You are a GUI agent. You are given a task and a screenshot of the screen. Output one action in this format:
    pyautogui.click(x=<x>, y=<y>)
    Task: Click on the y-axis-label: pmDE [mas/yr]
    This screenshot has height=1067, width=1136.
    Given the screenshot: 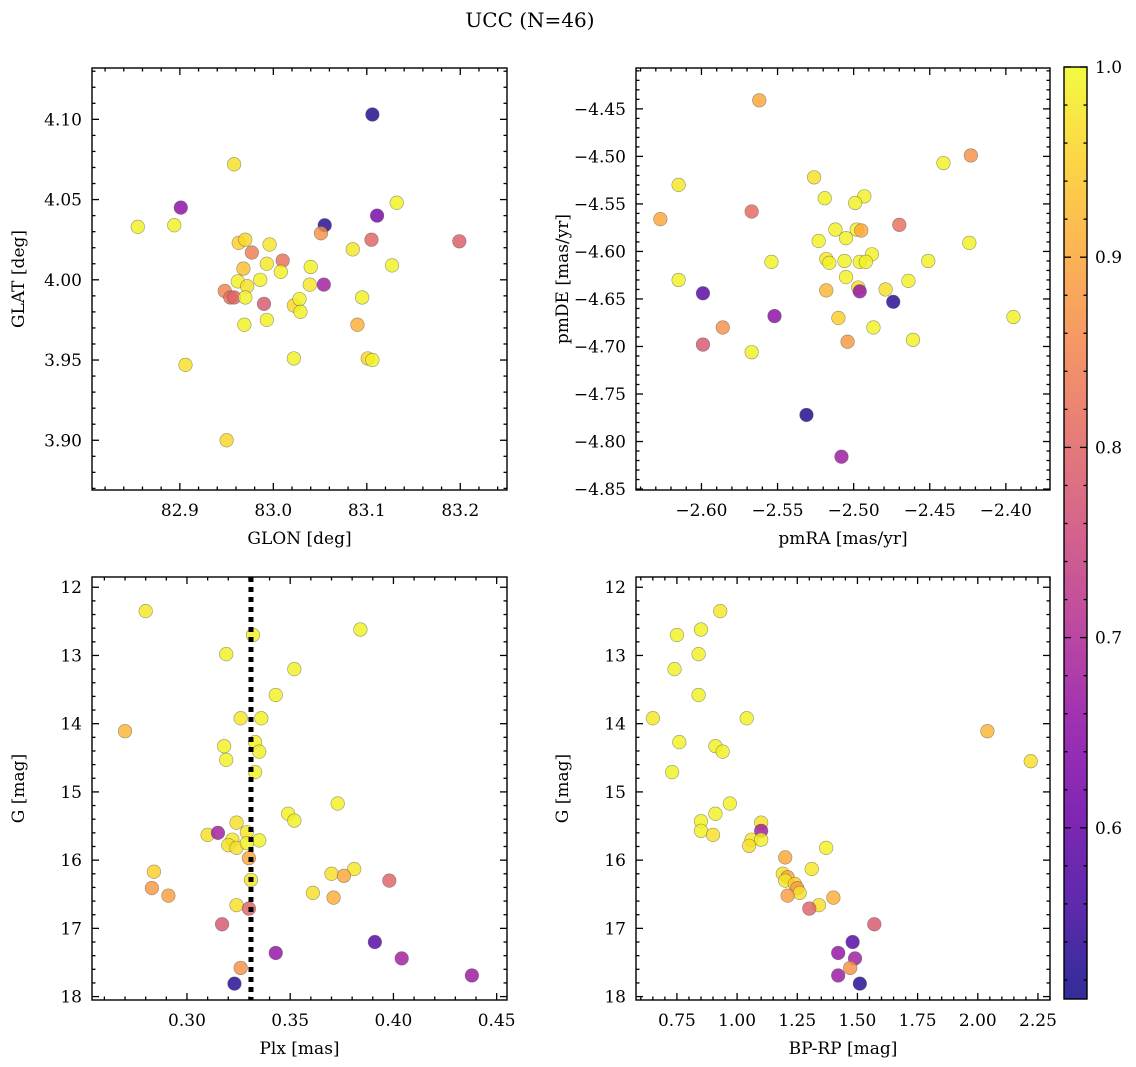 What is the action you would take?
    pyautogui.click(x=563, y=279)
    